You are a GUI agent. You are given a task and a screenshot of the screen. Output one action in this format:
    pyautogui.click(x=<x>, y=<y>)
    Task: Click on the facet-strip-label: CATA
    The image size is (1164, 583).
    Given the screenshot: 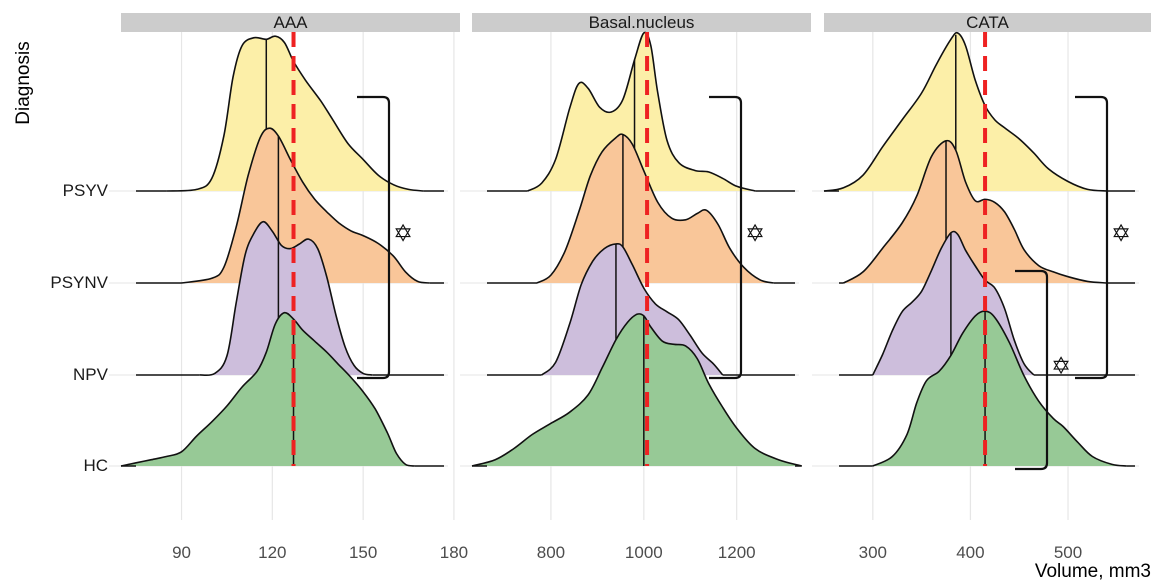 What is the action you would take?
    pyautogui.click(x=987, y=22)
    